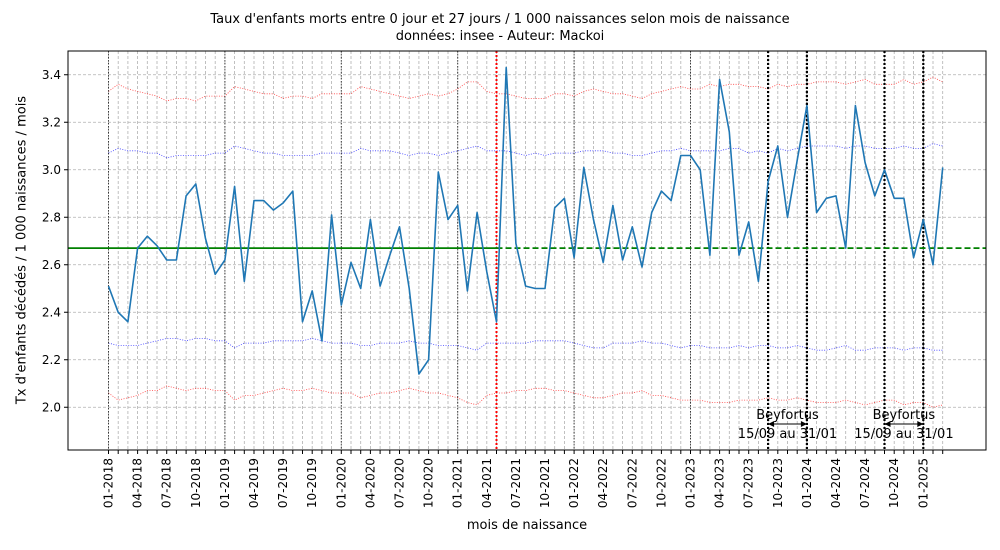 This screenshot has height=550, width=1000. I want to click on x-tick-label: 01-2021, so click(458, 483).